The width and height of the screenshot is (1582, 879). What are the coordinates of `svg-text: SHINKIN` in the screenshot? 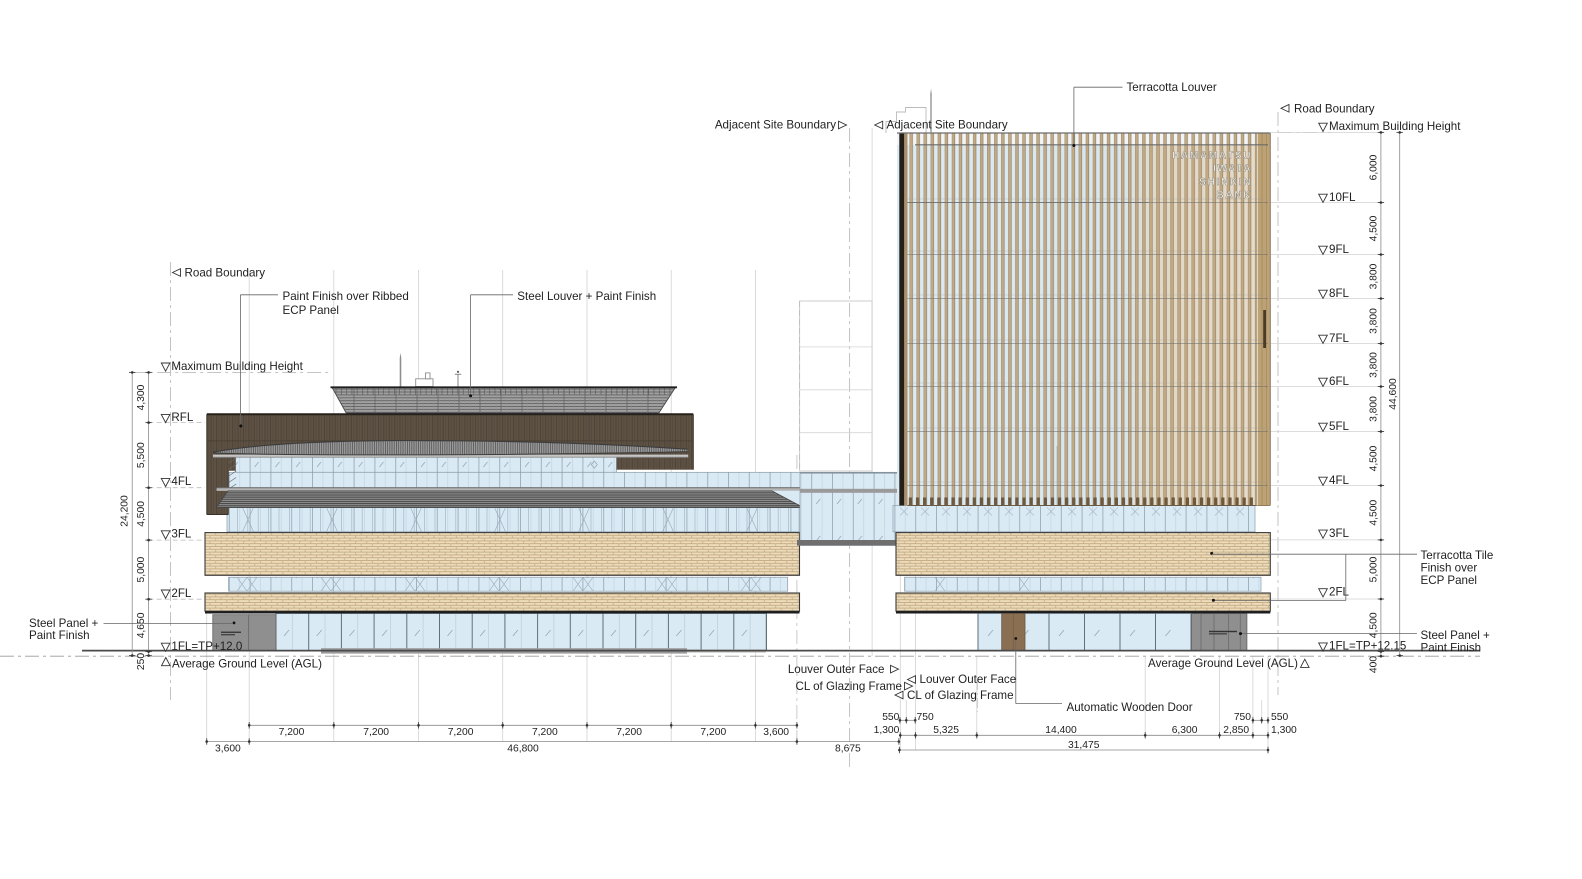 It's located at (1225, 182).